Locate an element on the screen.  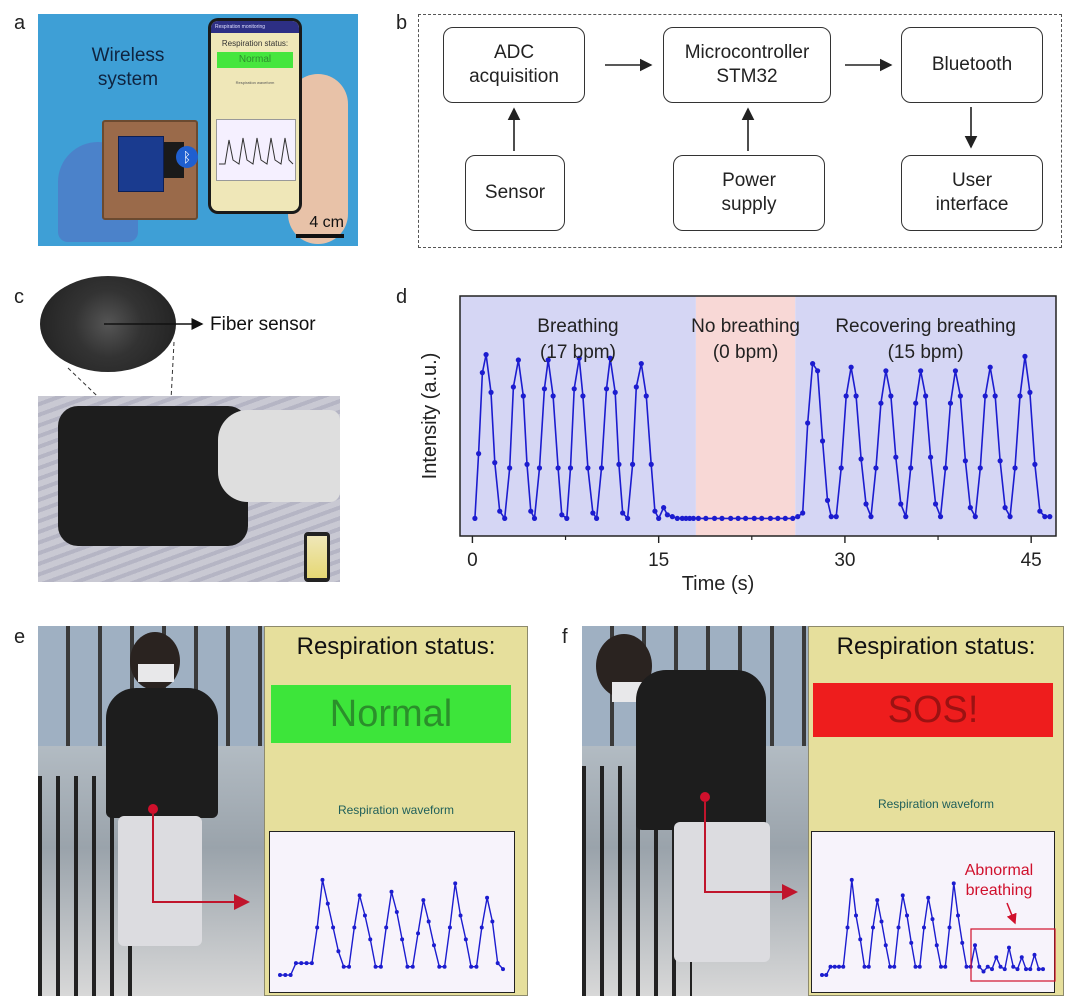
panel-label-b: b is located at coordinates (402, 23).